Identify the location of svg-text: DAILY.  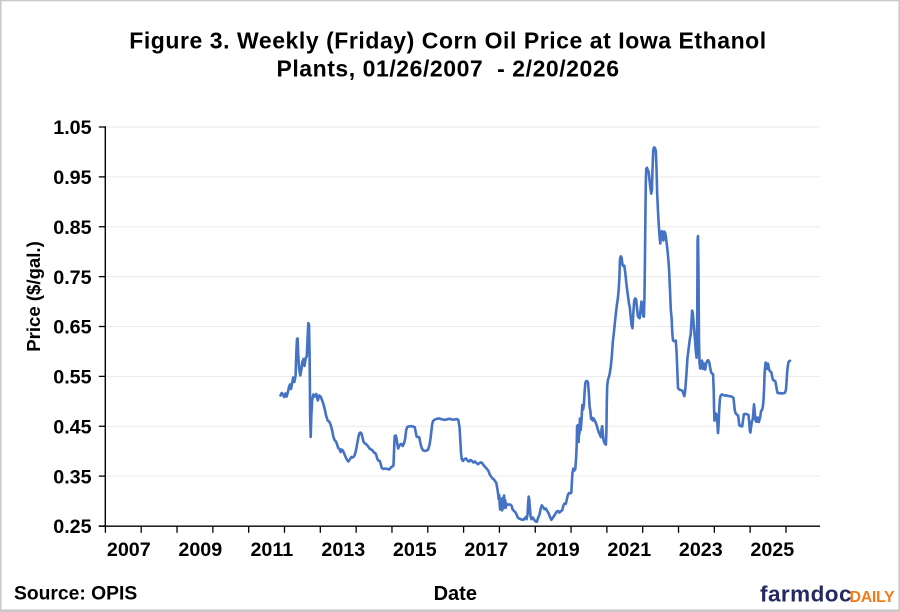
(872, 597).